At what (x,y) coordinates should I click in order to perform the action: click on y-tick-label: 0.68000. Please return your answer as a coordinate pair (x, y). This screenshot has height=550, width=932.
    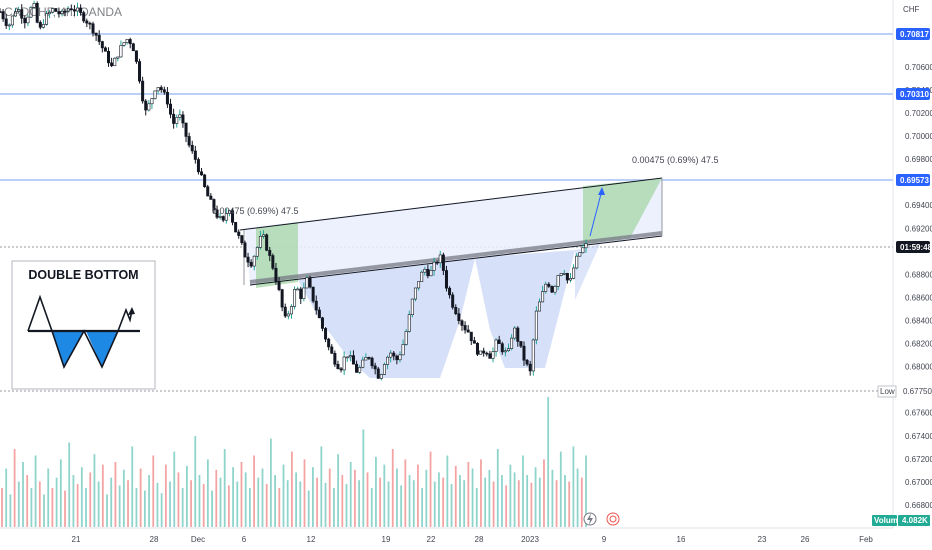
    Looking at the image, I should click on (918, 367).